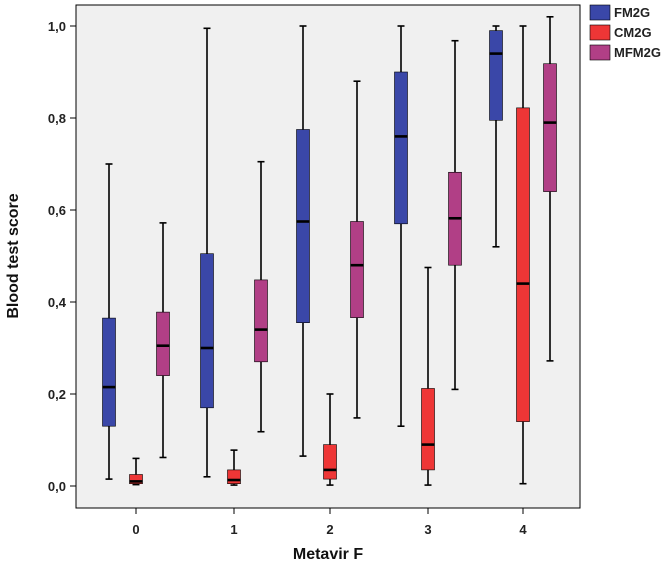  Describe the element at coordinates (62, 256) in the screenshot. I see `y-axis: 0,0 0,2 0,4 0,6 0,8 1,0` at that location.